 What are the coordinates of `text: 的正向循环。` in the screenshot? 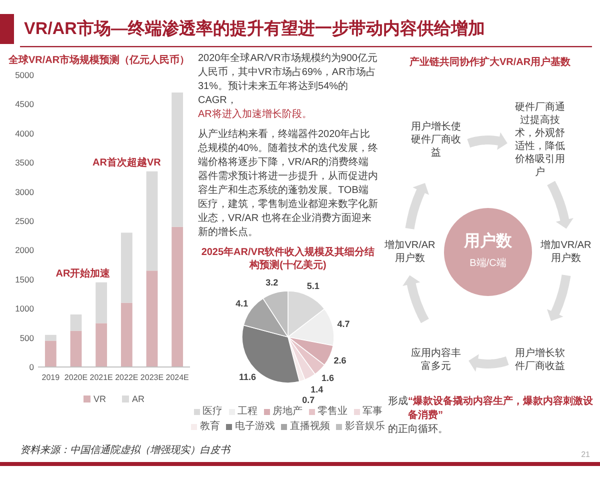 It's located at (418, 430).